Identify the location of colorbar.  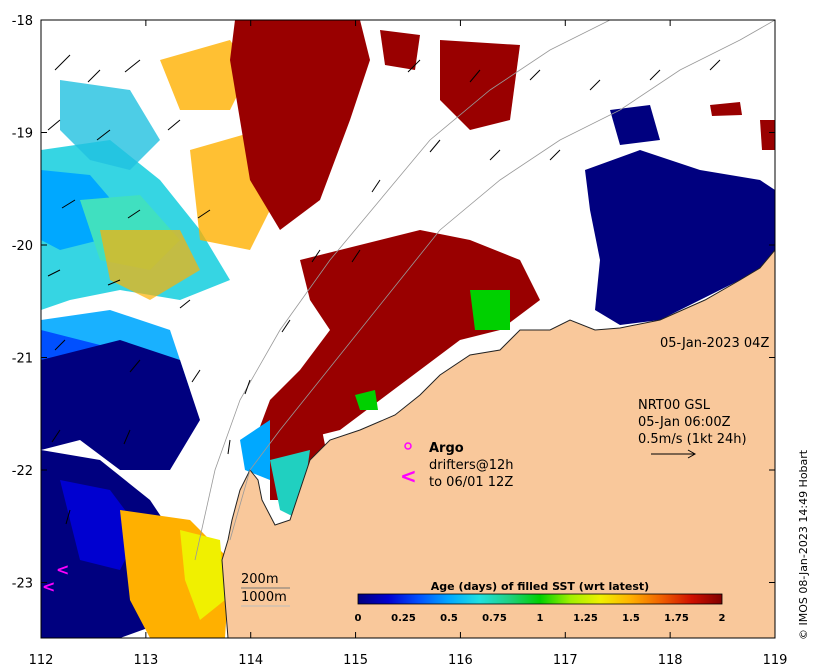
(540, 599).